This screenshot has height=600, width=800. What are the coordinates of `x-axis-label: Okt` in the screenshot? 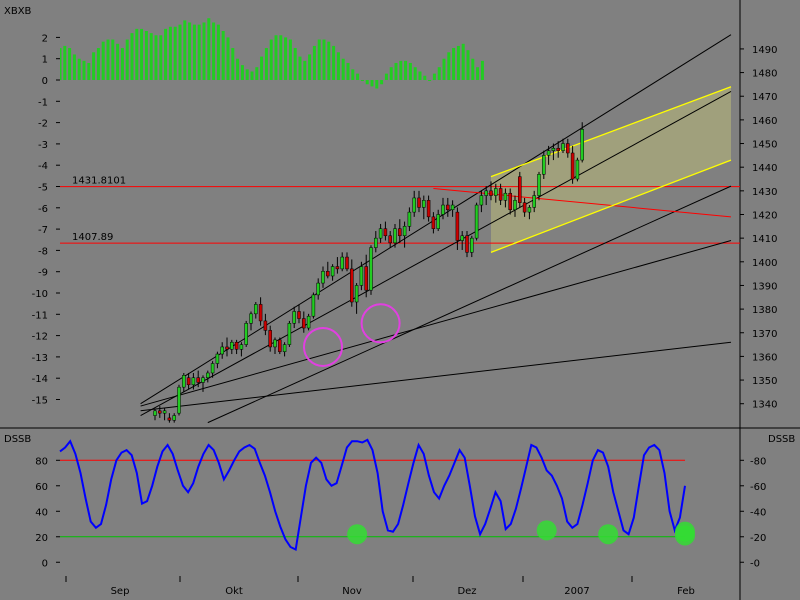 It's located at (234, 591).